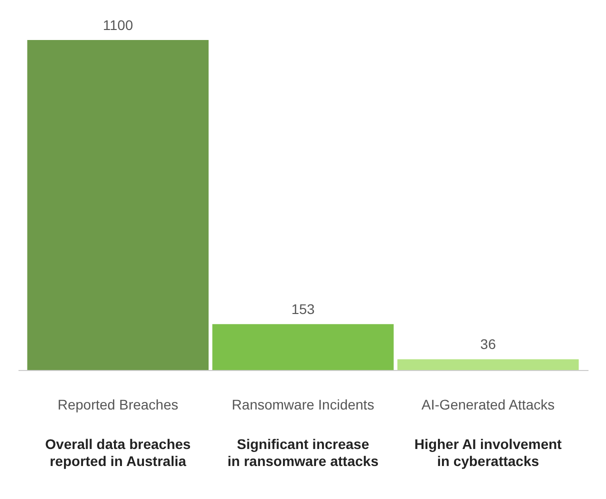 The height and width of the screenshot is (499, 606). I want to click on x-tick-label: AI-Generated Attacks, so click(488, 404).